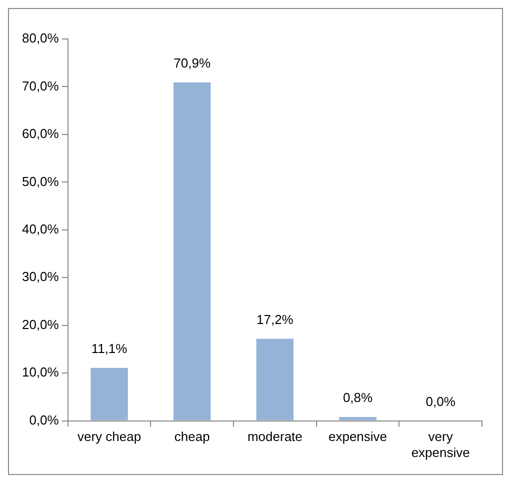 This screenshot has width=511, height=483. What do you see at coordinates (109, 348) in the screenshot?
I see `data-label: 11,1%` at bounding box center [109, 348].